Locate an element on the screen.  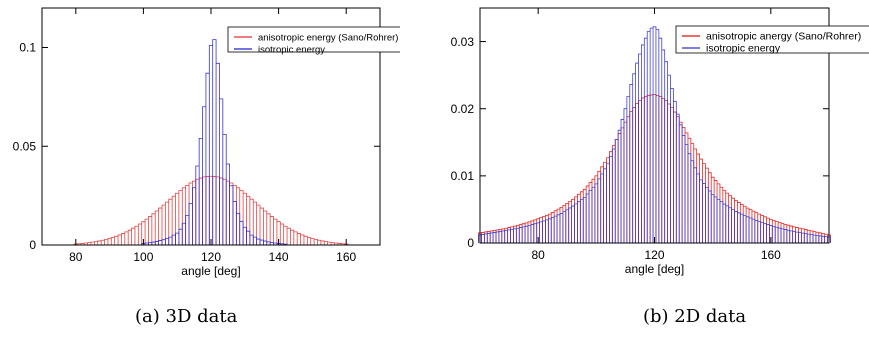
caption-2d-data: (b) 2D data is located at coordinates (695, 316).